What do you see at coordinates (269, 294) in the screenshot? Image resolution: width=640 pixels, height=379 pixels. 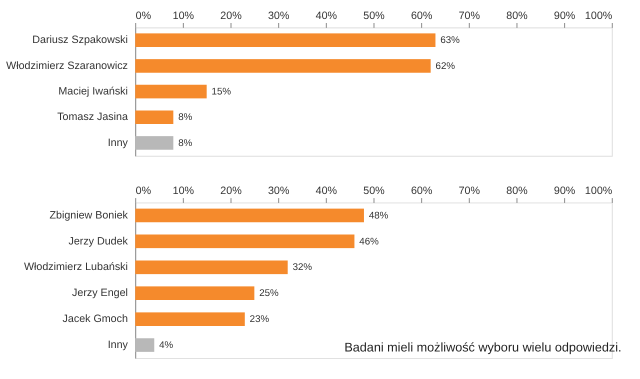 I see `data-label: 25%` at bounding box center [269, 294].